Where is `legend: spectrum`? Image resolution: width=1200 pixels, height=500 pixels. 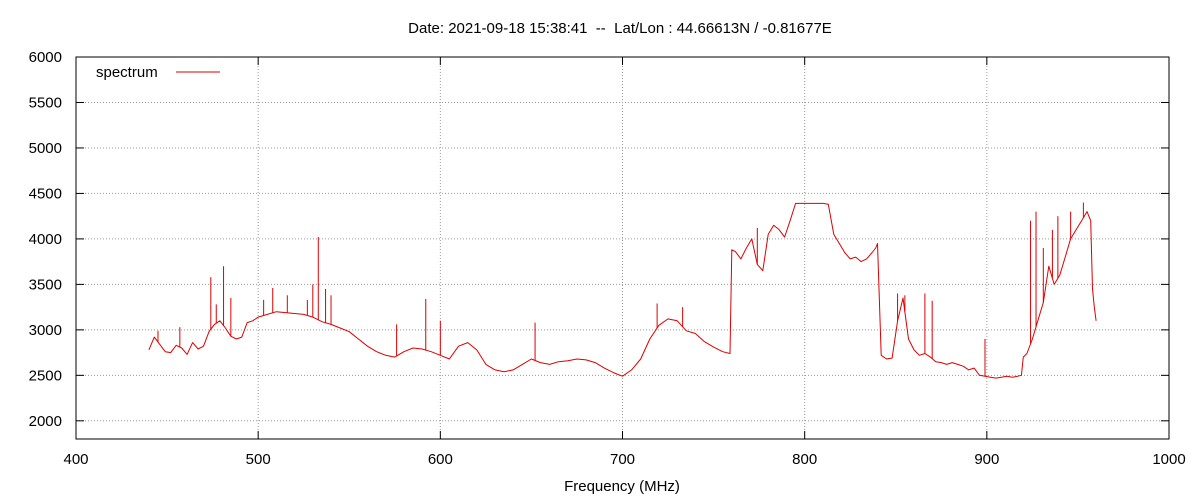 legend: spectrum is located at coordinates (158, 72).